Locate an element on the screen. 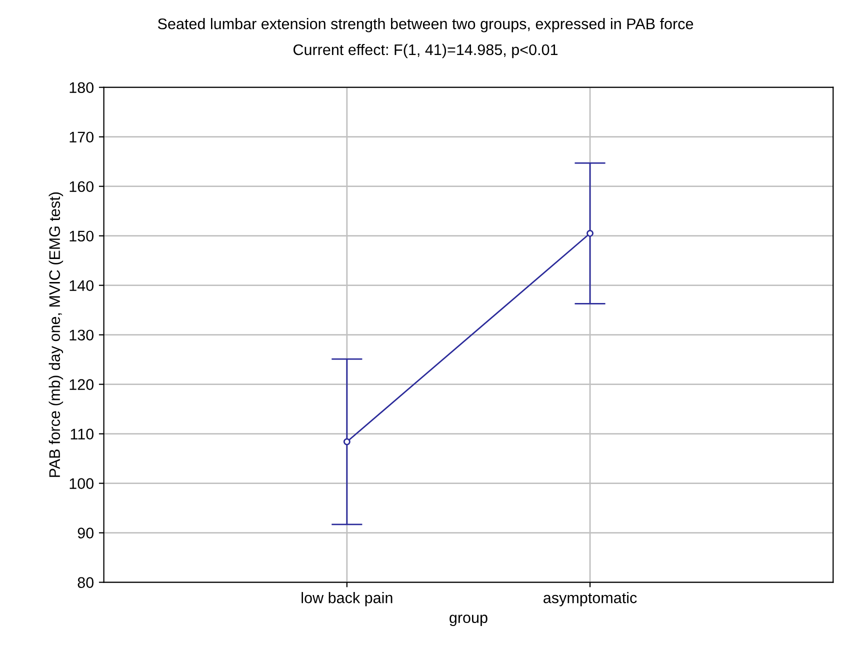  y-tick-label: 90 is located at coordinates (86, 533).